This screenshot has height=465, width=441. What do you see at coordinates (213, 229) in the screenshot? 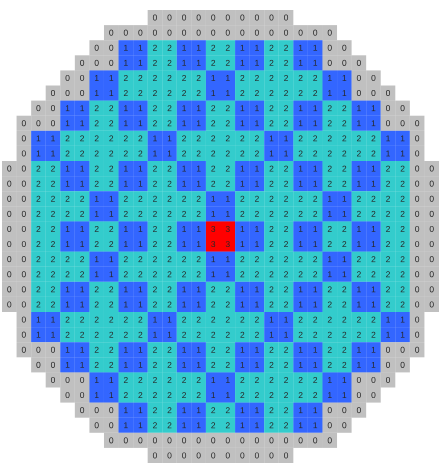
I see `data-label: 3` at bounding box center [213, 229].